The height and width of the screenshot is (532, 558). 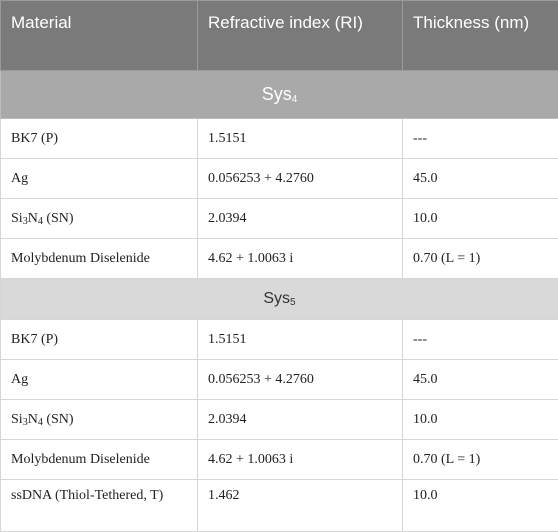 What do you see at coordinates (99, 506) in the screenshot?
I see `material-cell: ssDNA (Thiol-Tethered, T)` at bounding box center [99, 506].